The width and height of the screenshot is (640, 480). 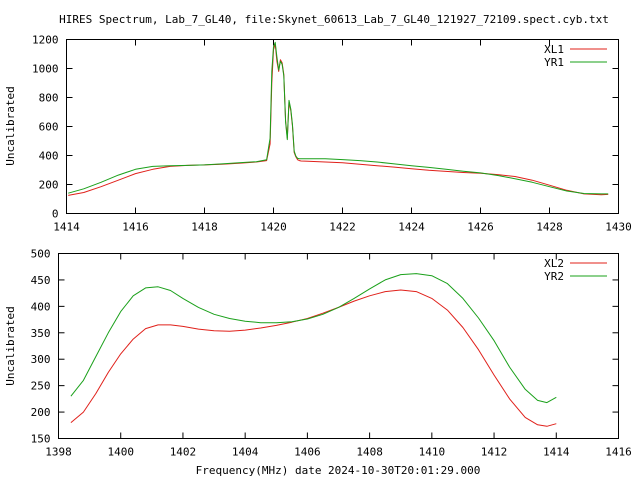 I want to click on bottom-y-tick-label: 400, so click(x=41, y=306).